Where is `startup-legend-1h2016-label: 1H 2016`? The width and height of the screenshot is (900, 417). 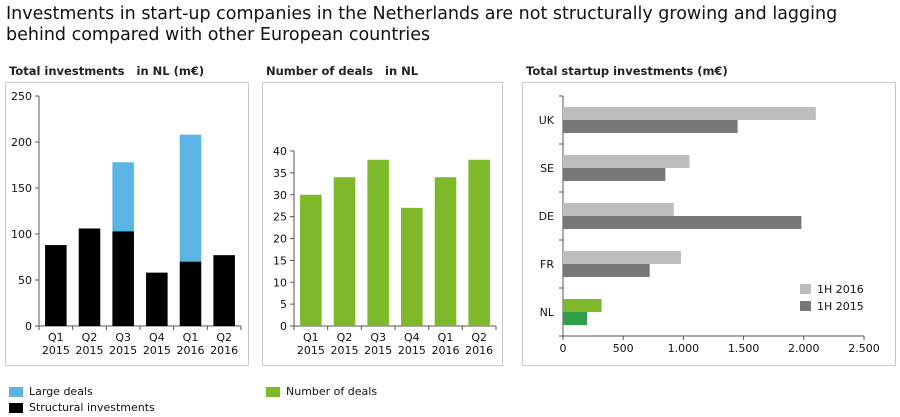 startup-legend-1h2016-label: 1H 2016 is located at coordinates (840, 289).